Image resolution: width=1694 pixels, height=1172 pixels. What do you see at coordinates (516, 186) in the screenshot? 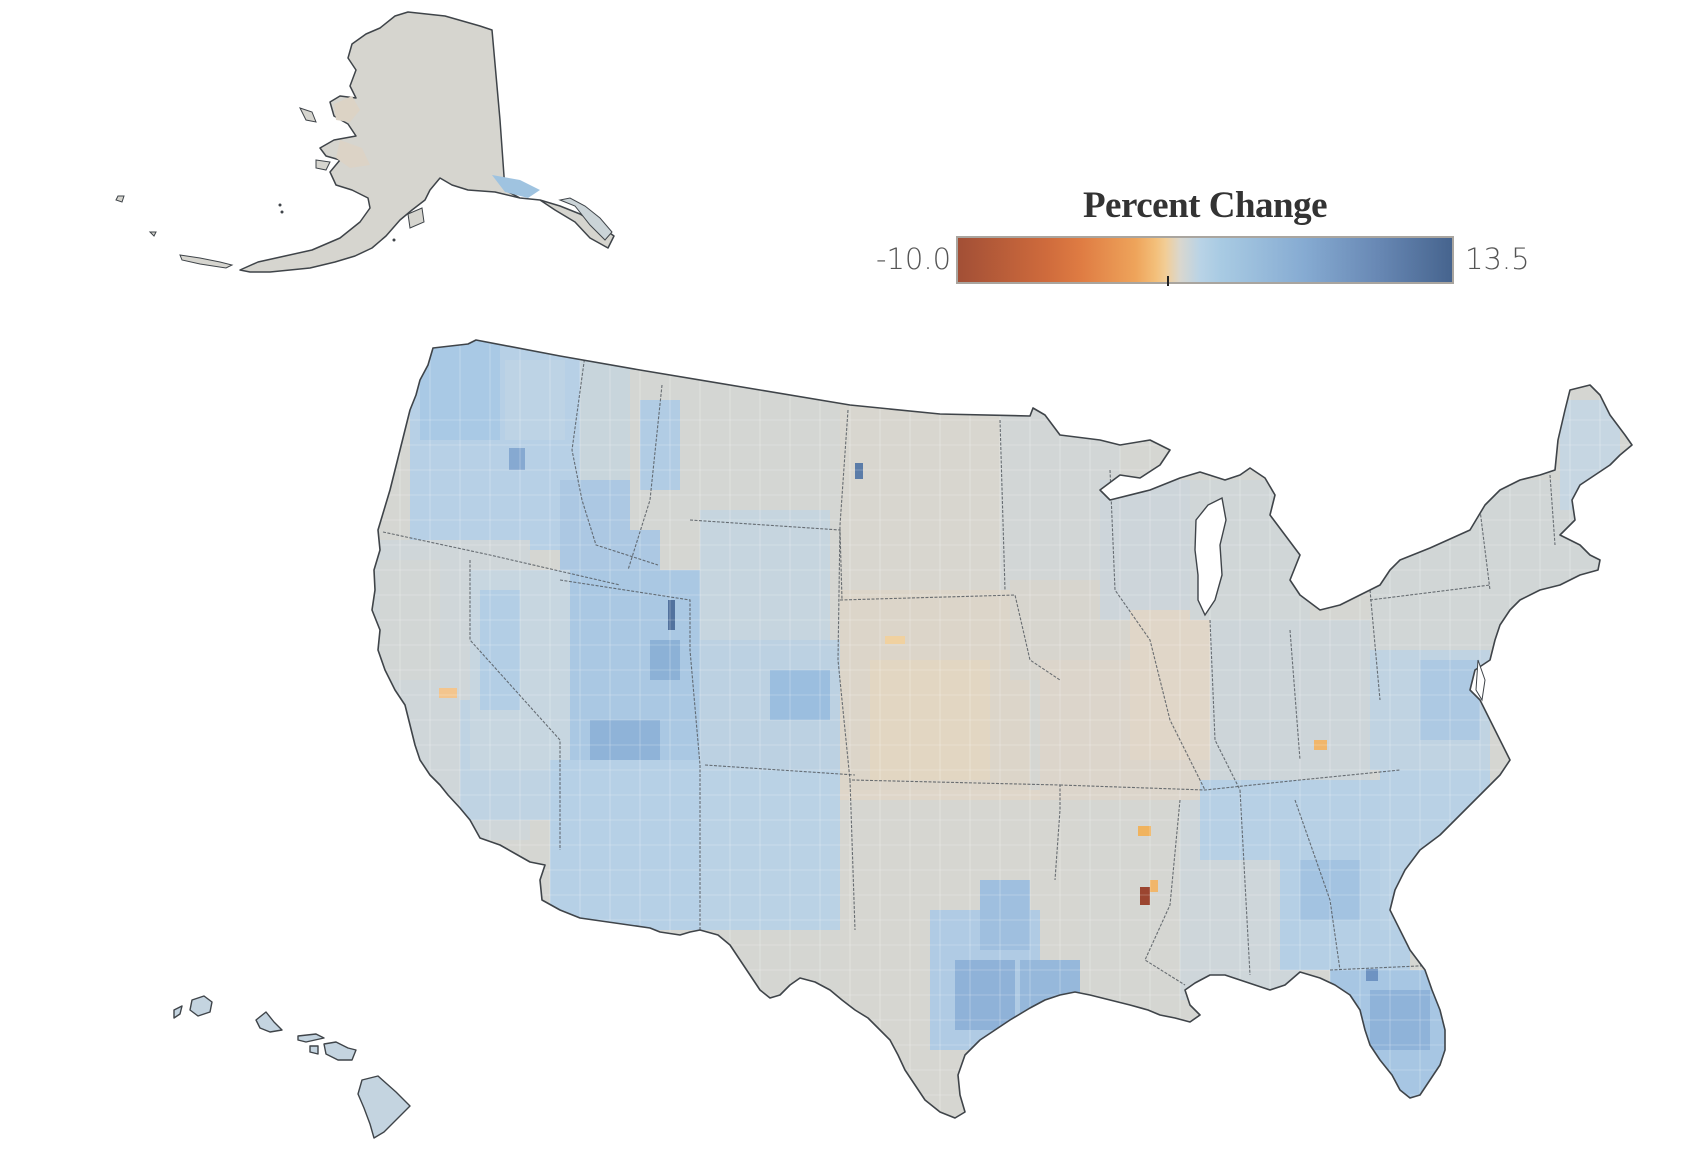
I see `alaska-southeast-strip` at bounding box center [516, 186].